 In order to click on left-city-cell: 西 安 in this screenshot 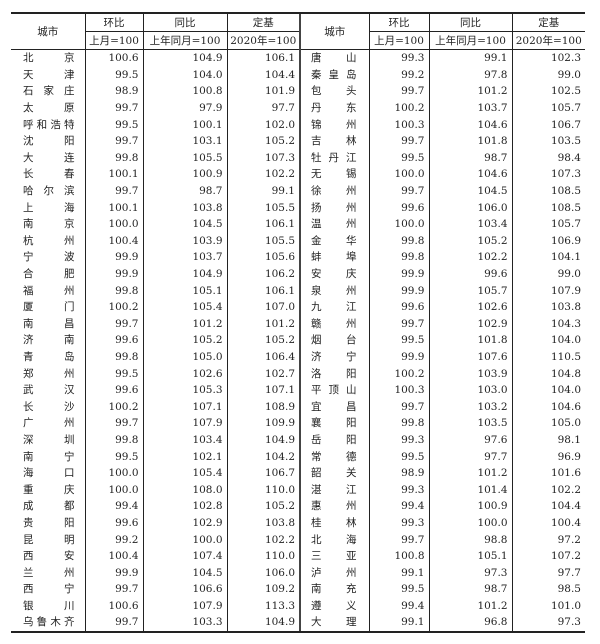, I will do `click(49, 556)`.